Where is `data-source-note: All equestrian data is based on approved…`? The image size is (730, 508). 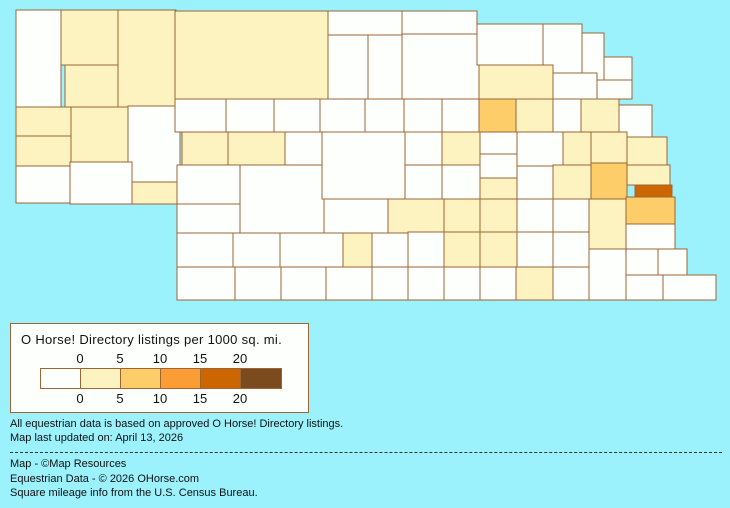 data-source-note: All equestrian data is based on approved… is located at coordinates (177, 424).